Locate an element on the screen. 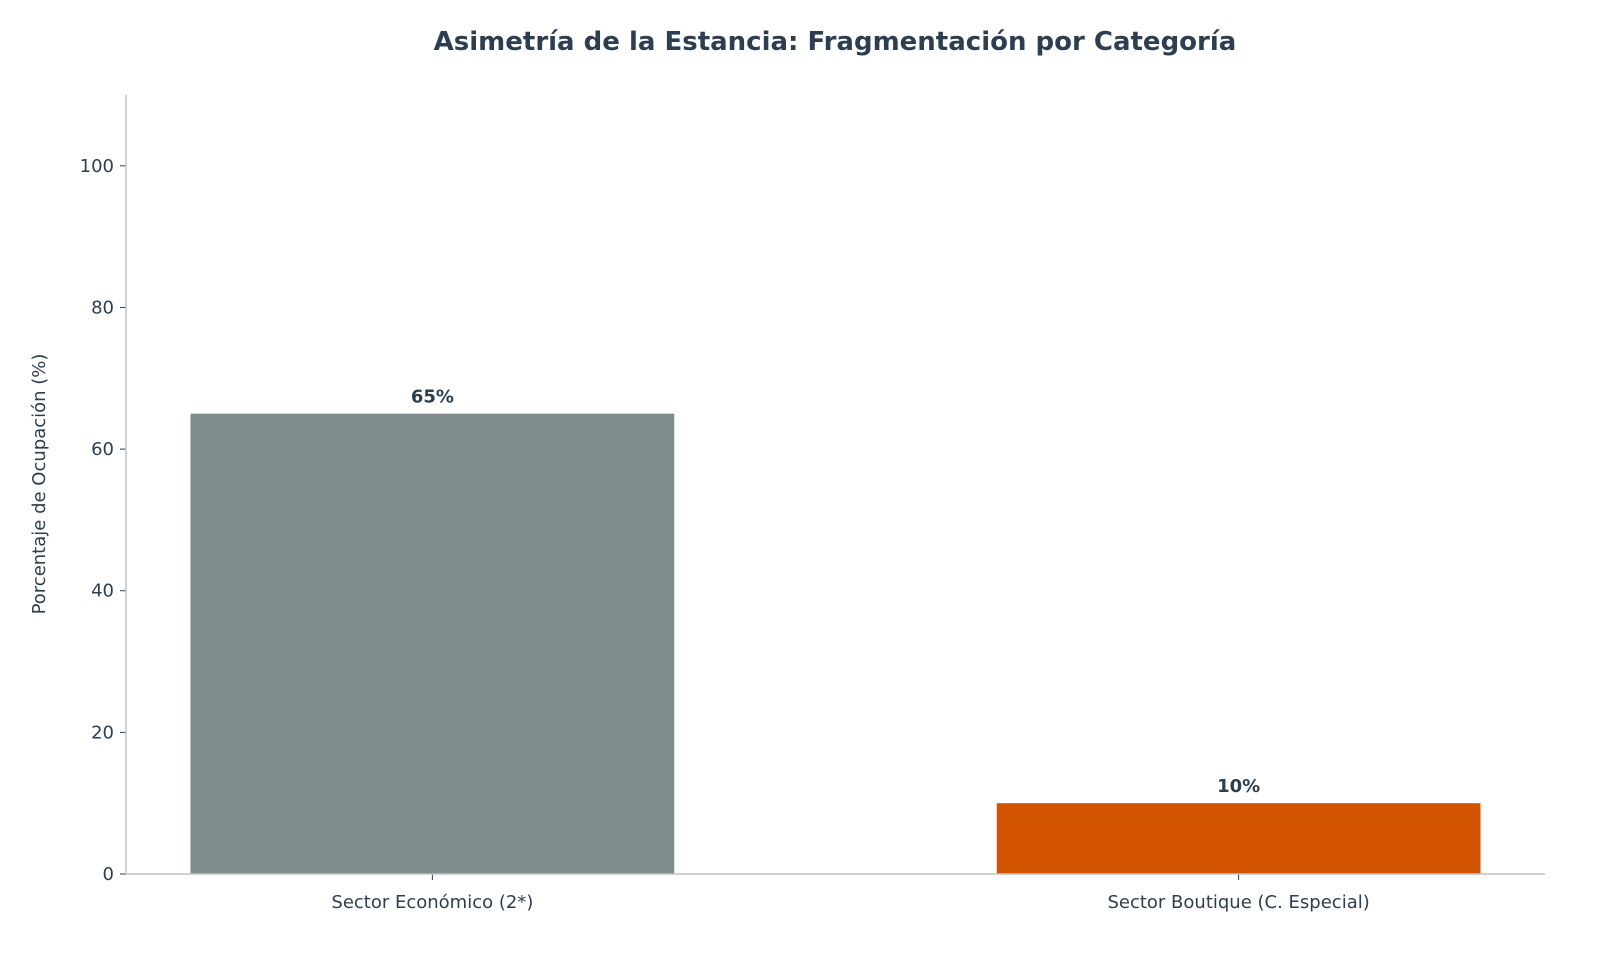  y-tick-label: 100 is located at coordinates (97, 166).